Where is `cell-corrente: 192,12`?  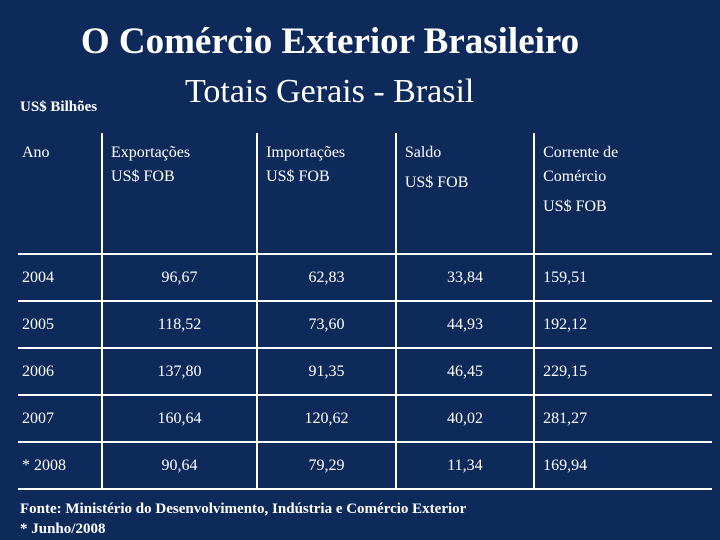
cell-corrente: 192,12 is located at coordinates (622, 324).